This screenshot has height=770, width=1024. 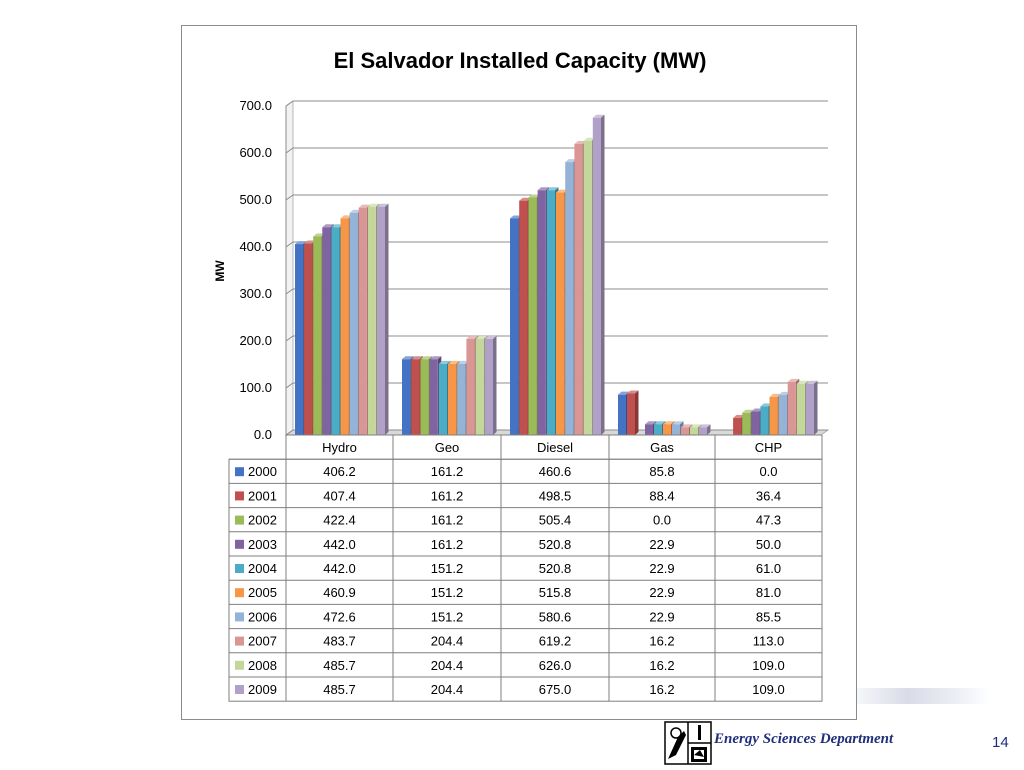 I want to click on data-label-2006-chp: 85.5, so click(x=768, y=616).